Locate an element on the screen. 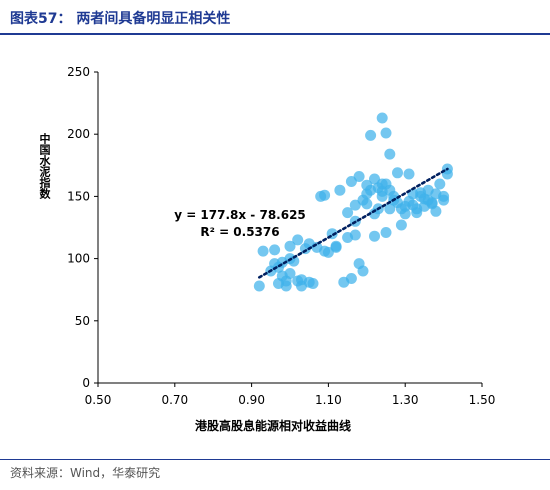  y-tick-label: 200 is located at coordinates (78, 134).